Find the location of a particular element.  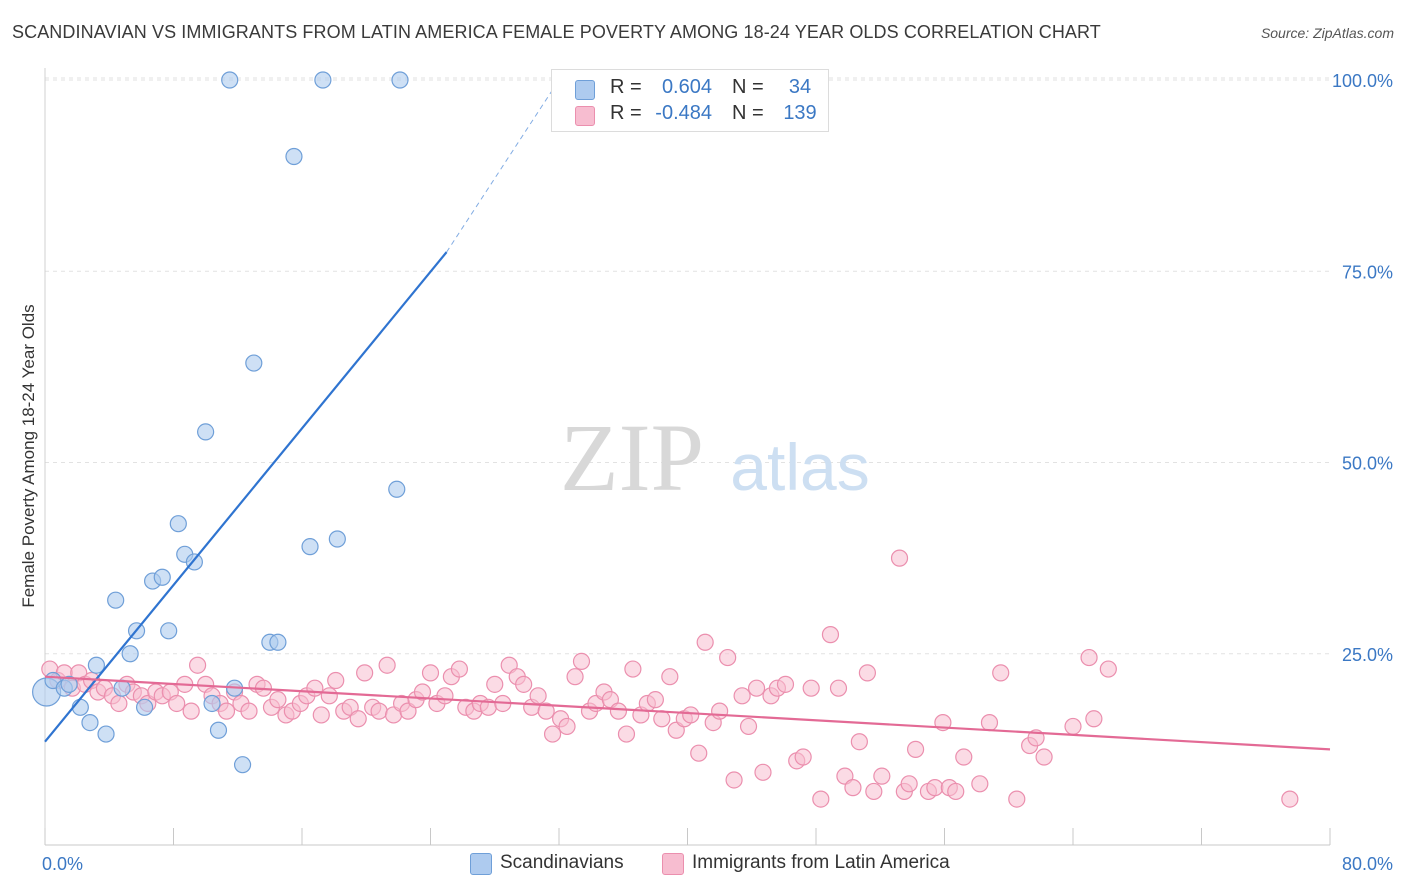

legend-swatch-blue is located at coordinates (585, 90).